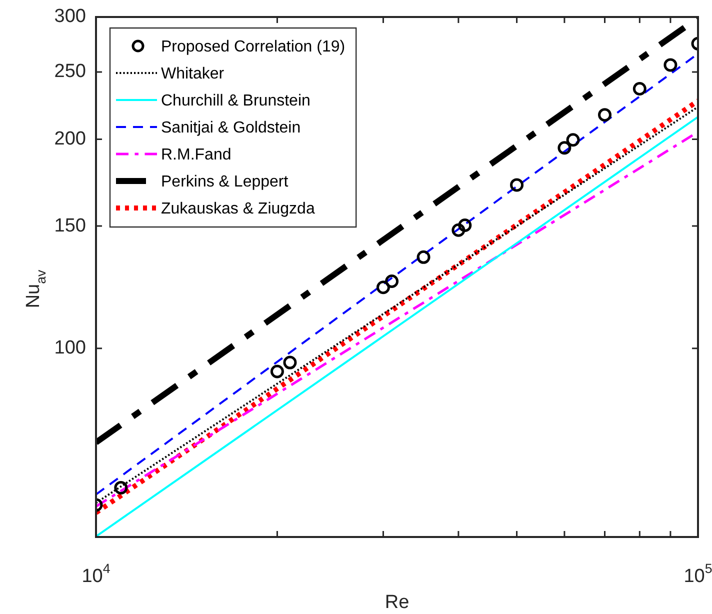  Describe the element at coordinates (193, 73) in the screenshot. I see `legend-label: Whitaker` at that location.